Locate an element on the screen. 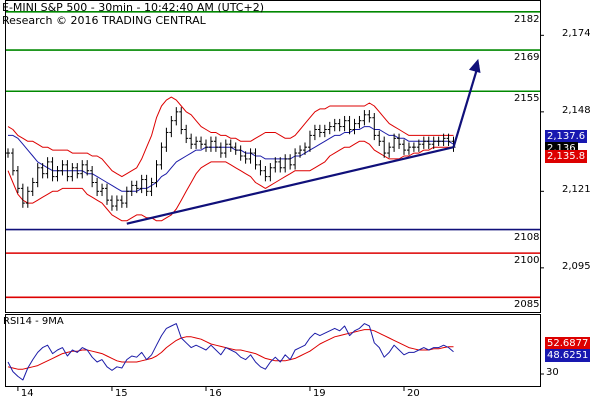 Image resolution: width=590 pixels, height=400 pixels. rsi-line is located at coordinates (230, 352).